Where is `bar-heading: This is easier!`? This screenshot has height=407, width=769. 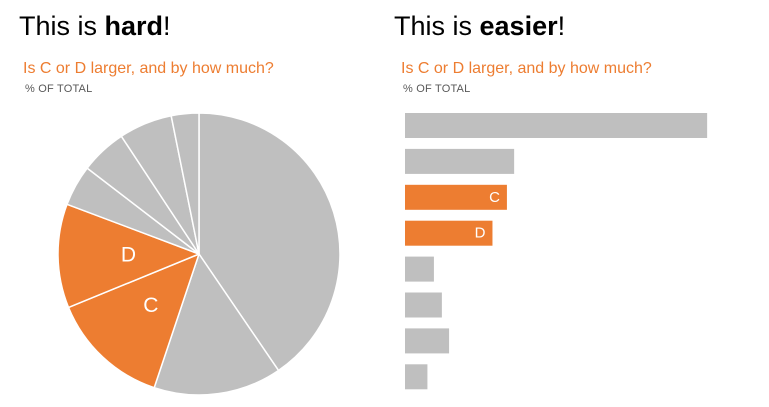
bar-heading: This is easier! is located at coordinates (479, 26).